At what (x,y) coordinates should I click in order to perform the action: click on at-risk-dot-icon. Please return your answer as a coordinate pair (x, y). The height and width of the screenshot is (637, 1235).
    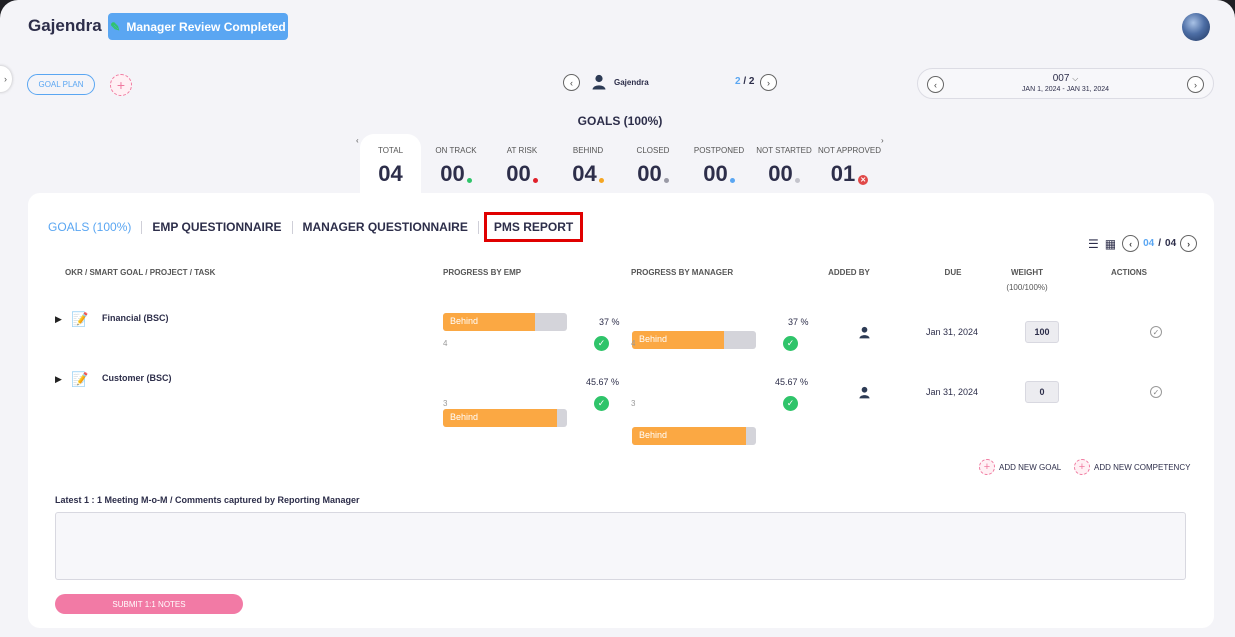
    Looking at the image, I should click on (535, 180).